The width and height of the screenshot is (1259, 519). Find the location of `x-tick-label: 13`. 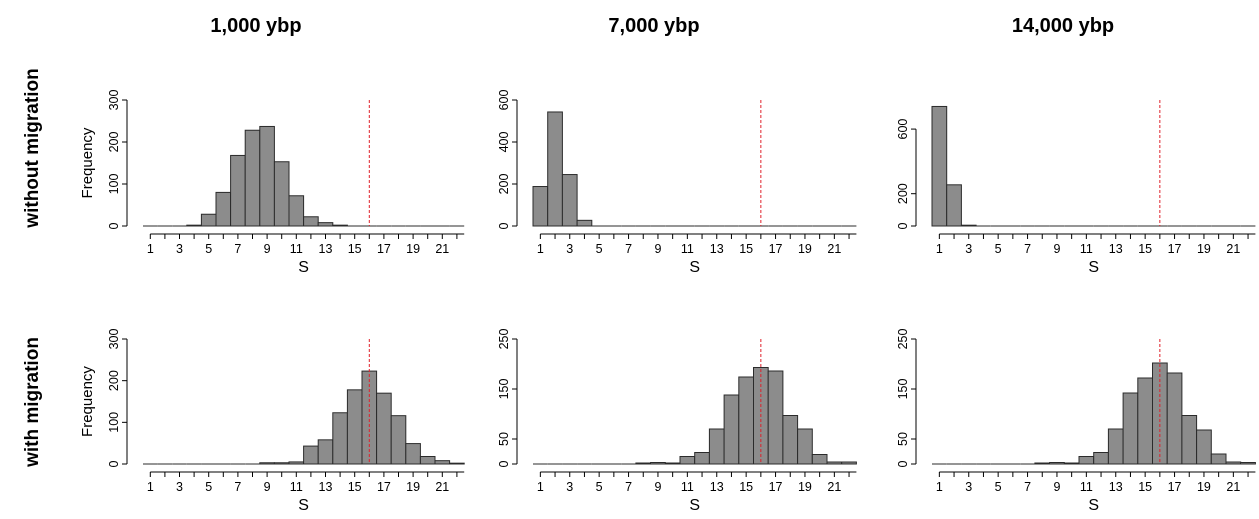

x-tick-label: 13 is located at coordinates (717, 249).